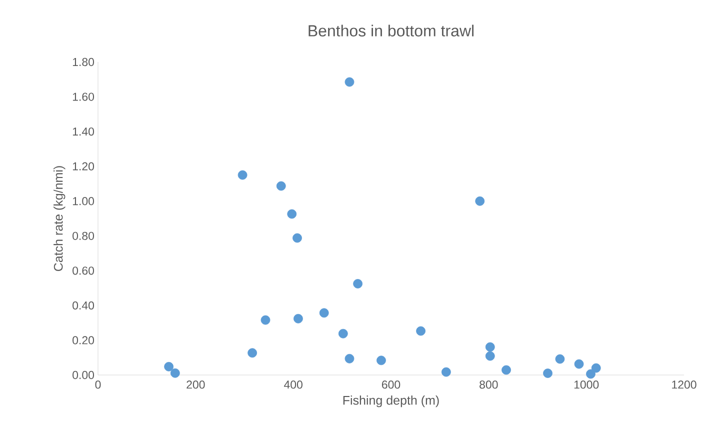  Describe the element at coordinates (489, 384) in the screenshot. I see `x-tick-label: 800` at that location.